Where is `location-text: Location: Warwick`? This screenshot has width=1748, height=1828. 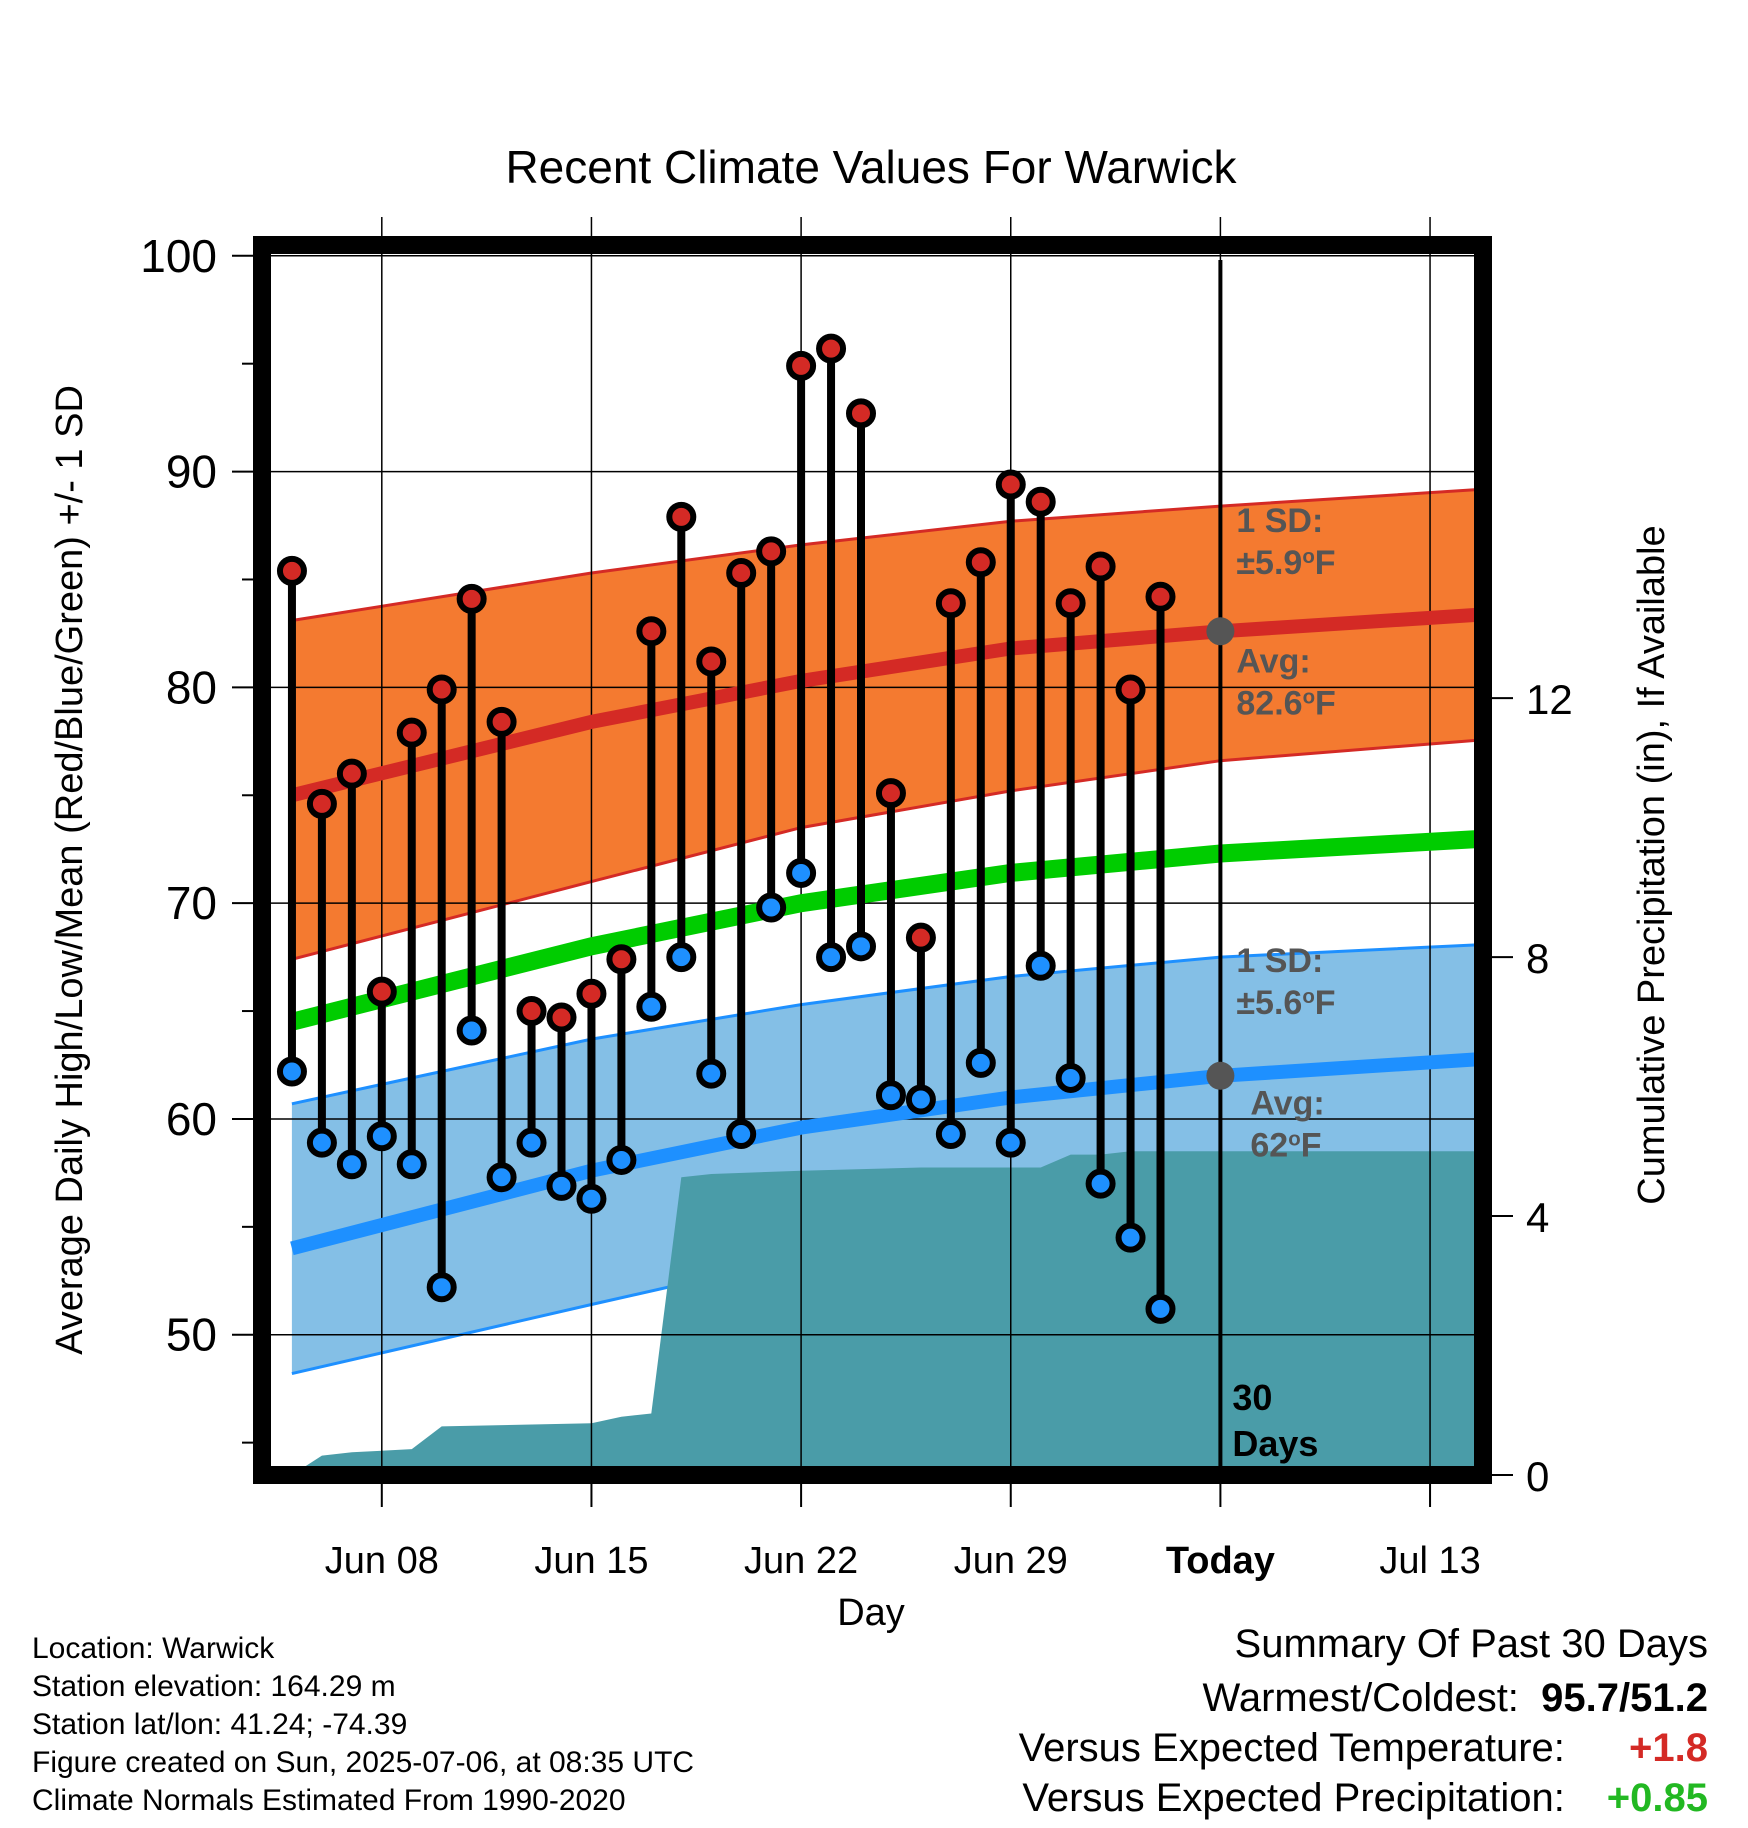 location-text: Location: Warwick is located at coordinates (153, 1648).